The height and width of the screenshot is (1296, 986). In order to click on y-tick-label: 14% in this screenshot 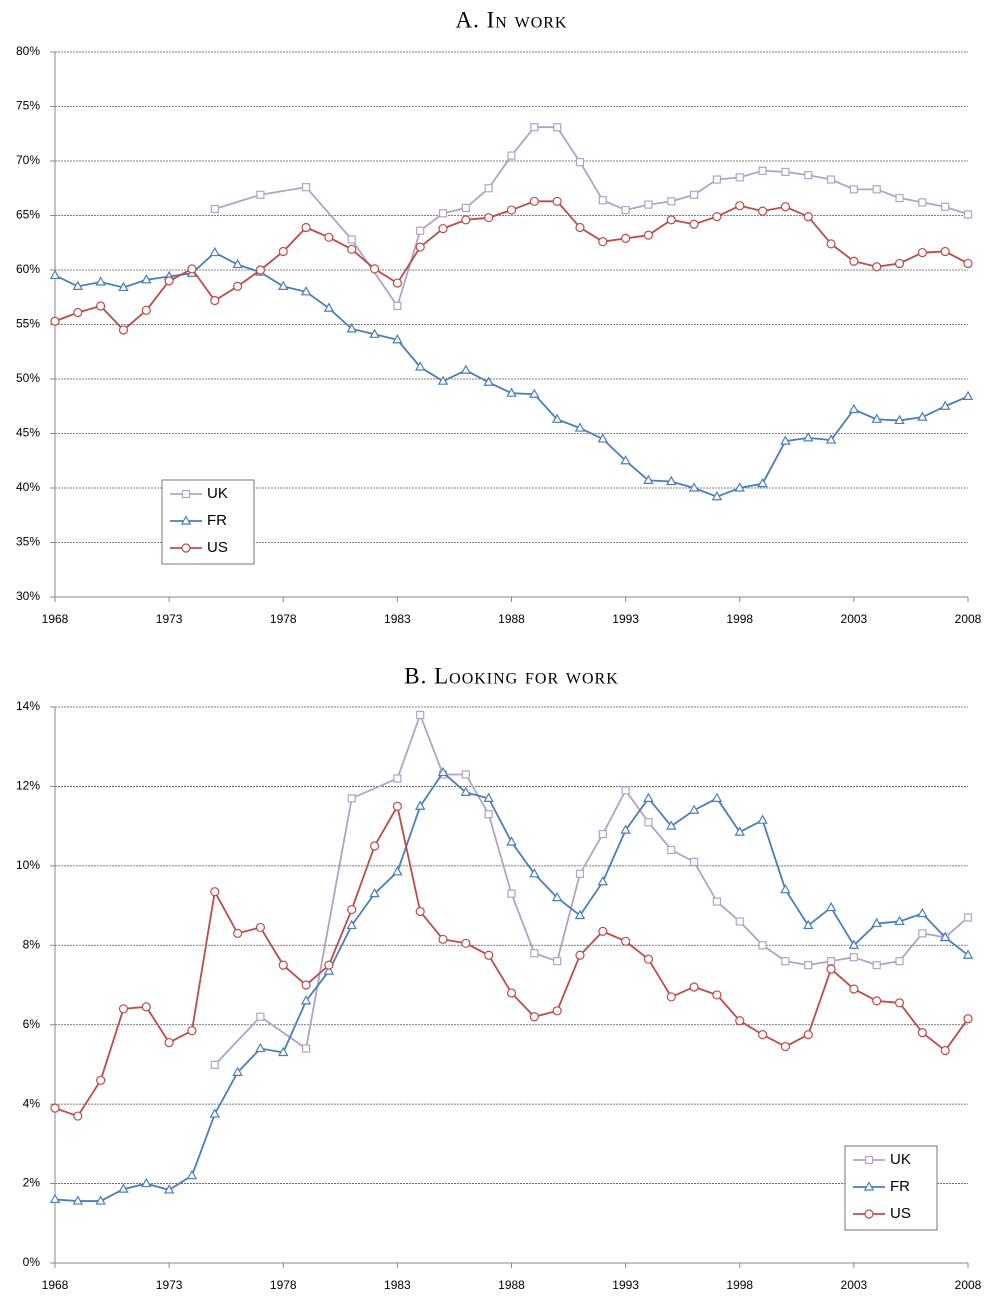, I will do `click(28, 706)`.